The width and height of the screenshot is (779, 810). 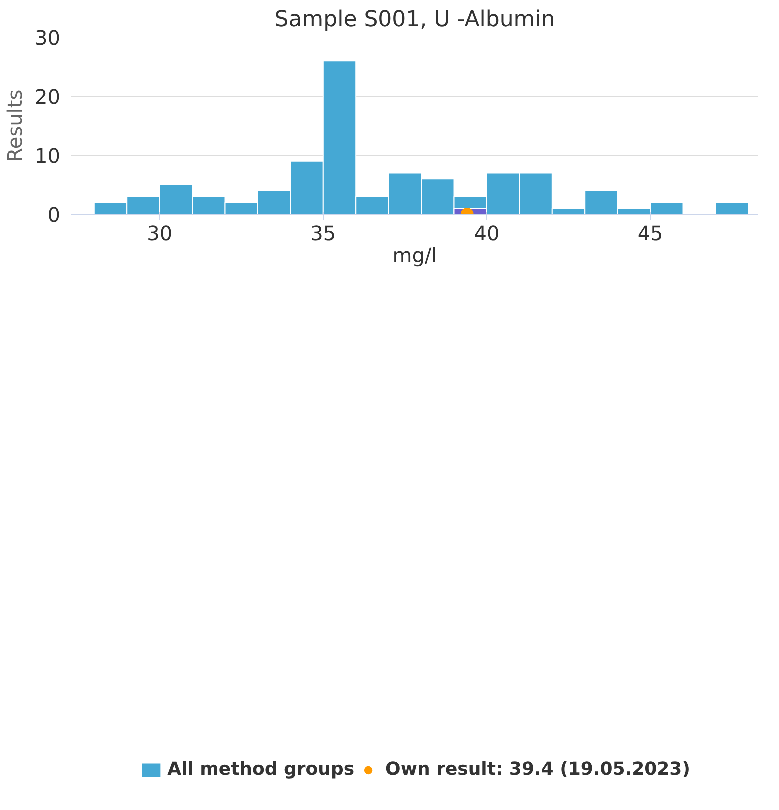 What do you see at coordinates (538, 769) in the screenshot?
I see `legend-label: Own result: 39.4 (19.05.2023)` at bounding box center [538, 769].